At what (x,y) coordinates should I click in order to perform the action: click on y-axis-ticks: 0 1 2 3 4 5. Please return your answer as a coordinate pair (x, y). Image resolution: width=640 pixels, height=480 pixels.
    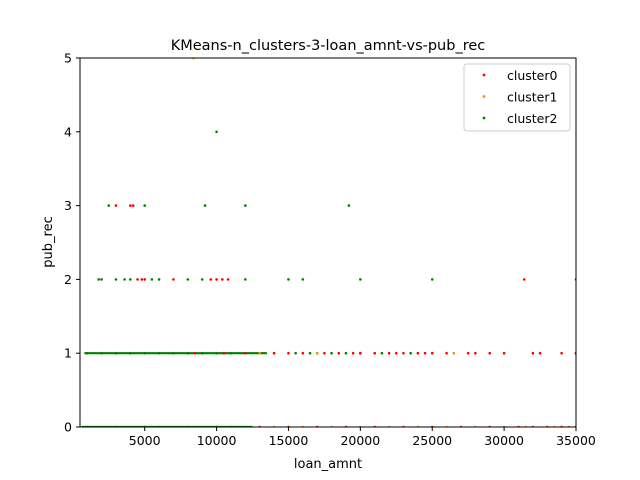
    Looking at the image, I should click on (72, 243).